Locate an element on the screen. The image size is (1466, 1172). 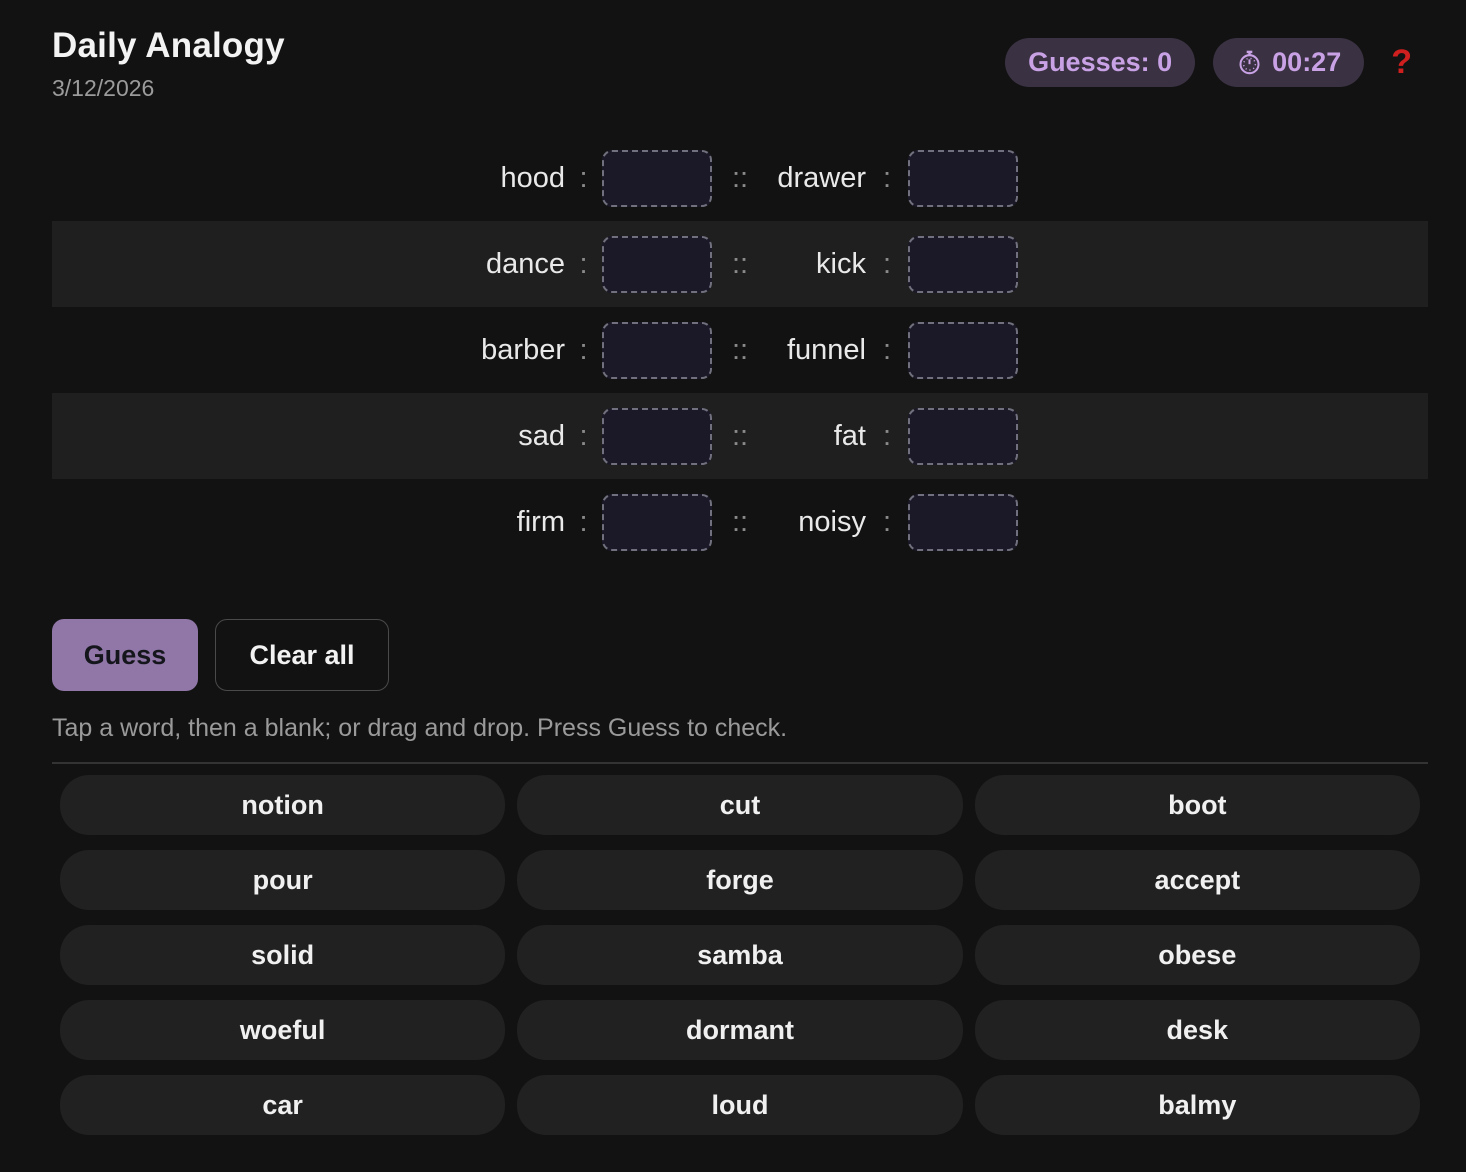
puzzle-date: 3/12/2026 is located at coordinates (103, 88).